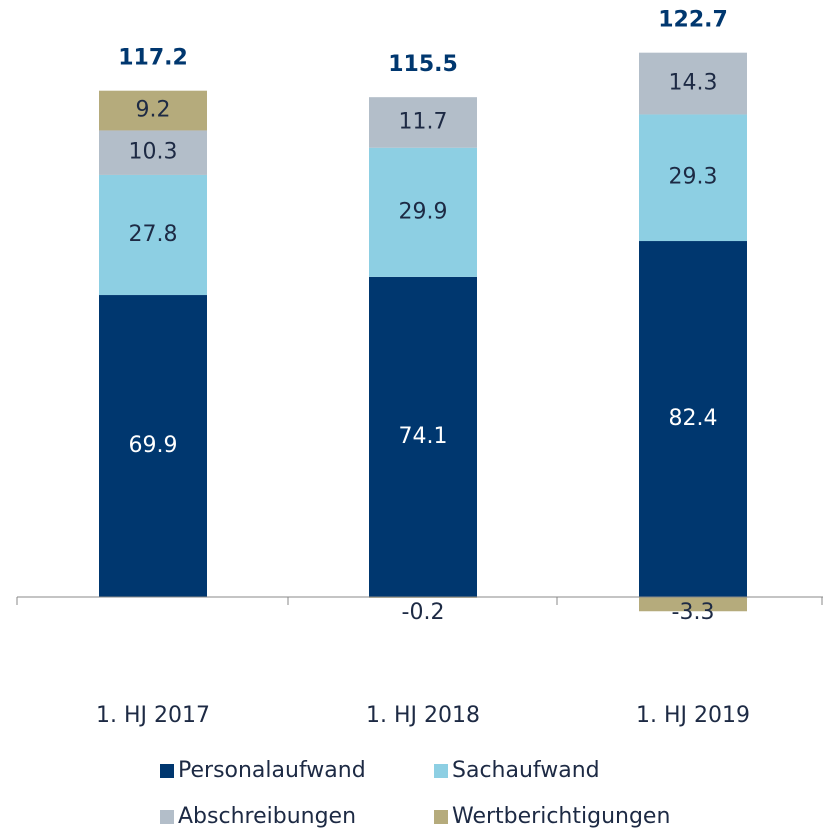  Describe the element at coordinates (693, 20) in the screenshot. I see `total-label: 122.7` at that location.